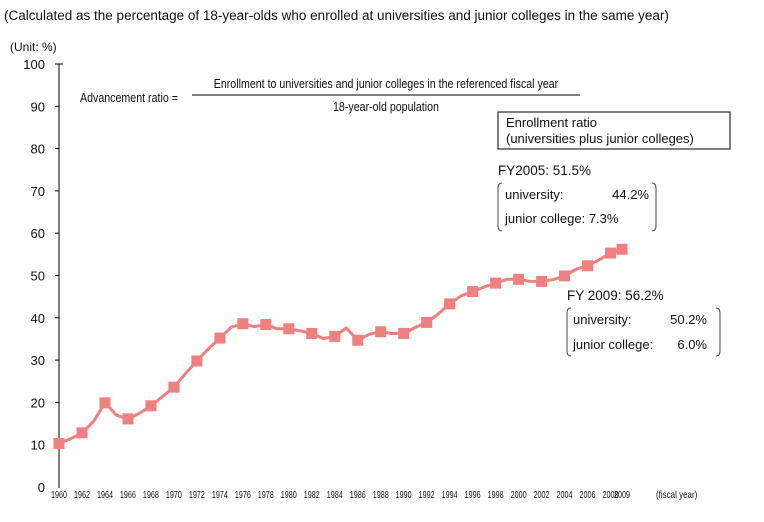 This screenshot has width=764, height=522. I want to click on x-tick-label: 1980, so click(289, 494).